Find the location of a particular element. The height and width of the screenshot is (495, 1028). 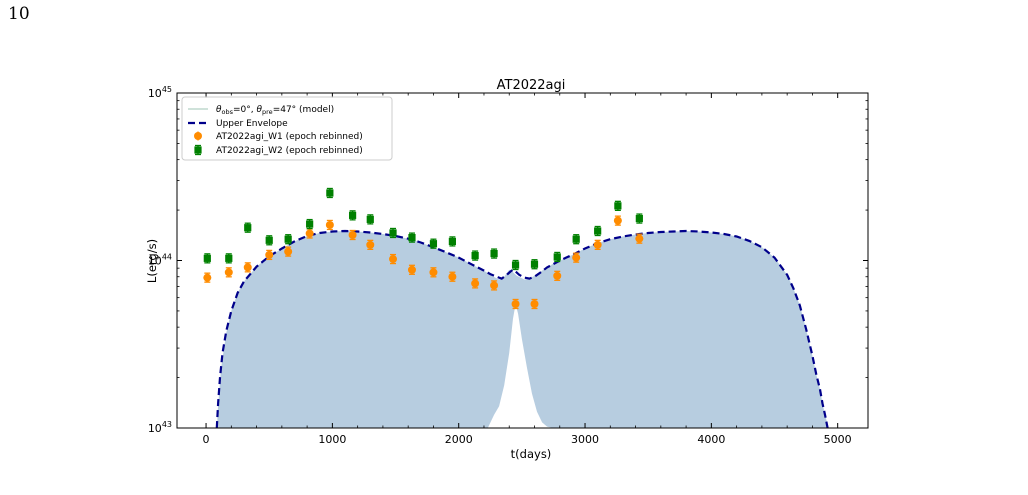

x-tick-label: 5000 is located at coordinates (838, 439).